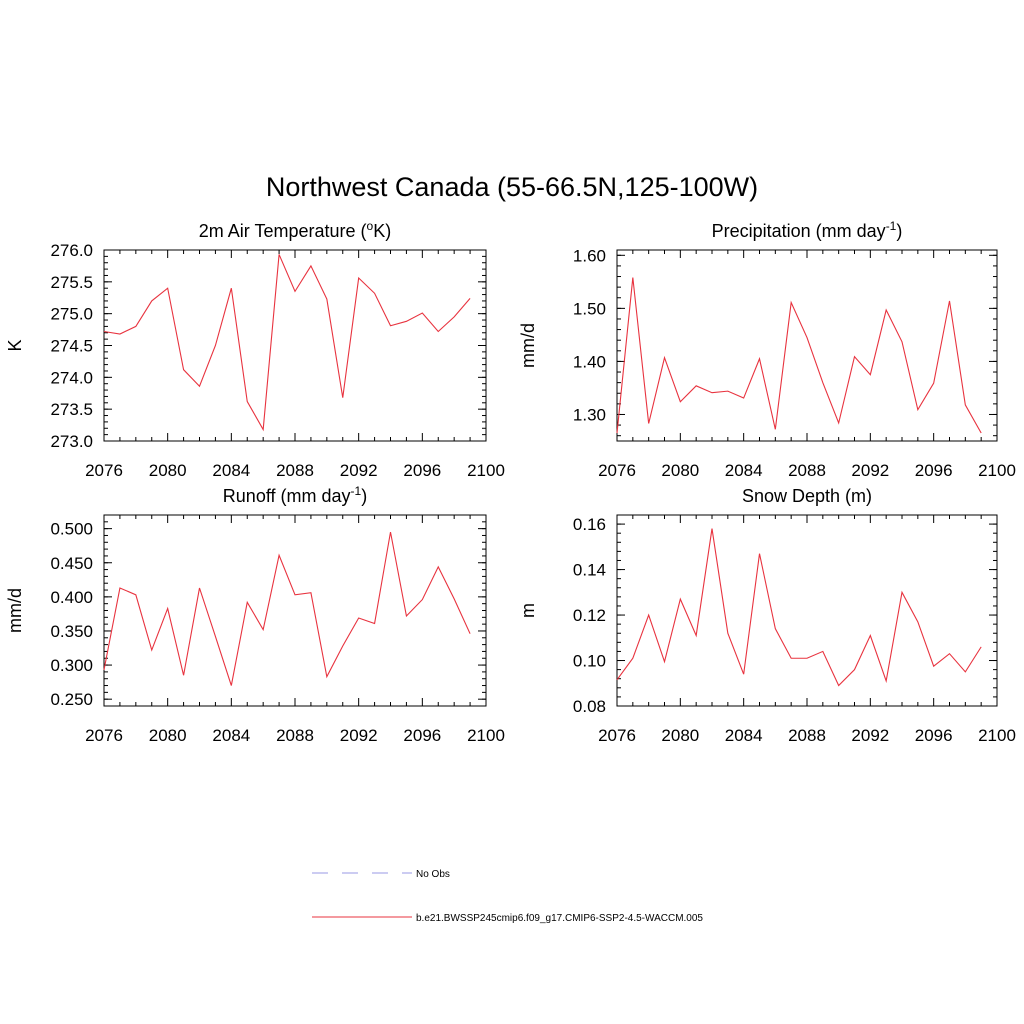 The height and width of the screenshot is (1024, 1024). What do you see at coordinates (807, 230) in the screenshot?
I see `panel-title: Precipitation (mm day-1)` at bounding box center [807, 230].